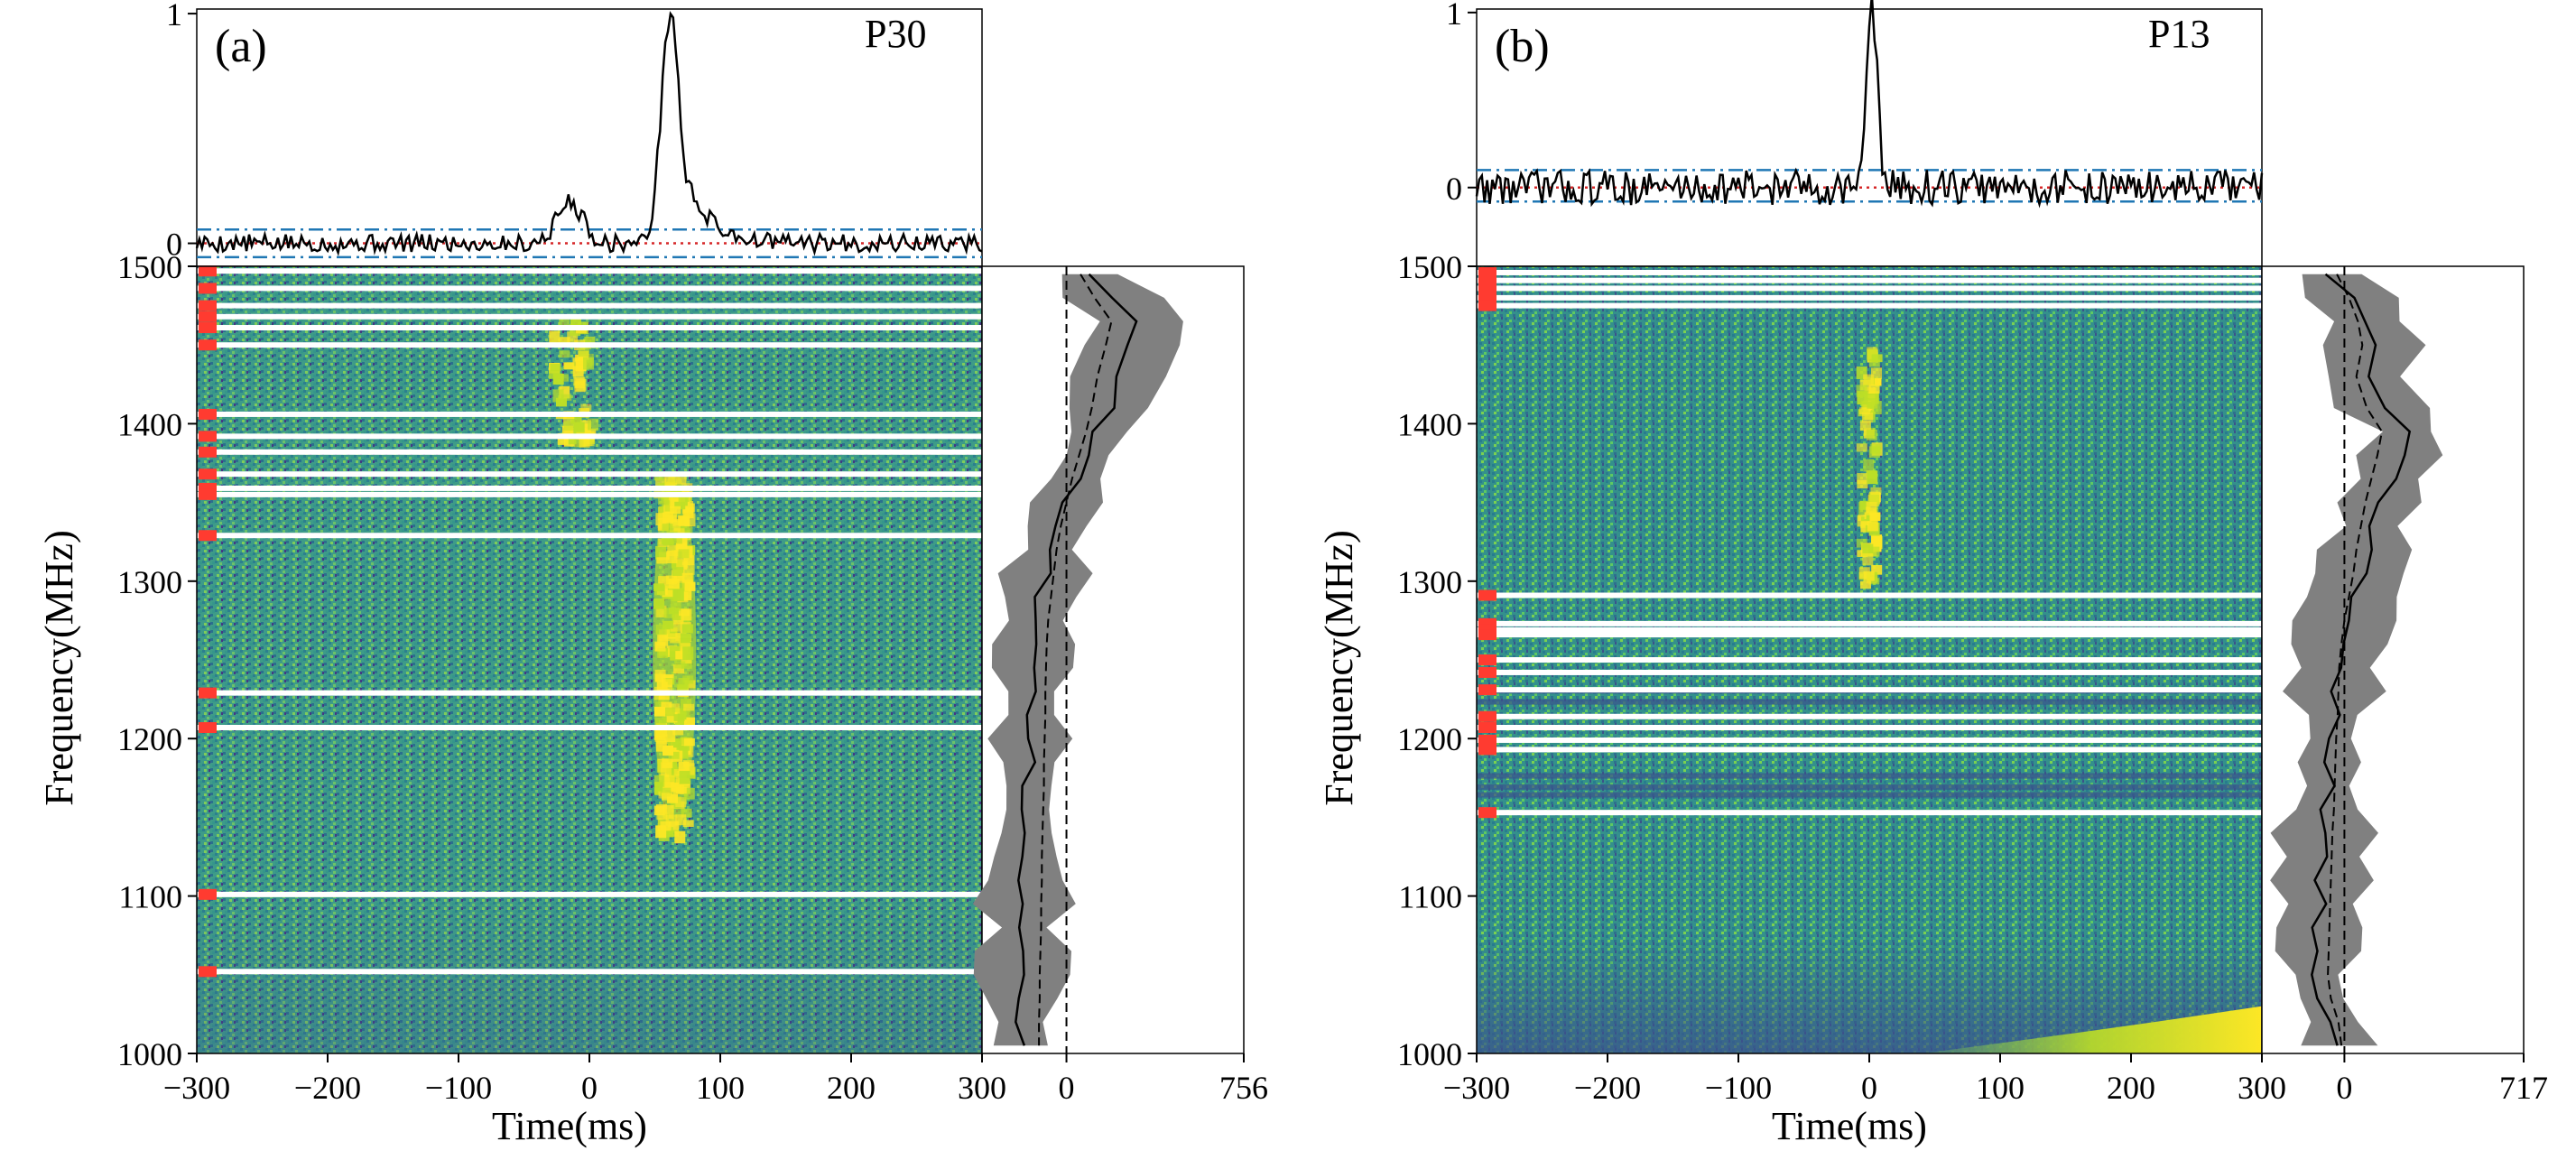 This screenshot has height=1169, width=2576. What do you see at coordinates (1077, 660) in the screenshot?
I see `spectrum-spread` at bounding box center [1077, 660].